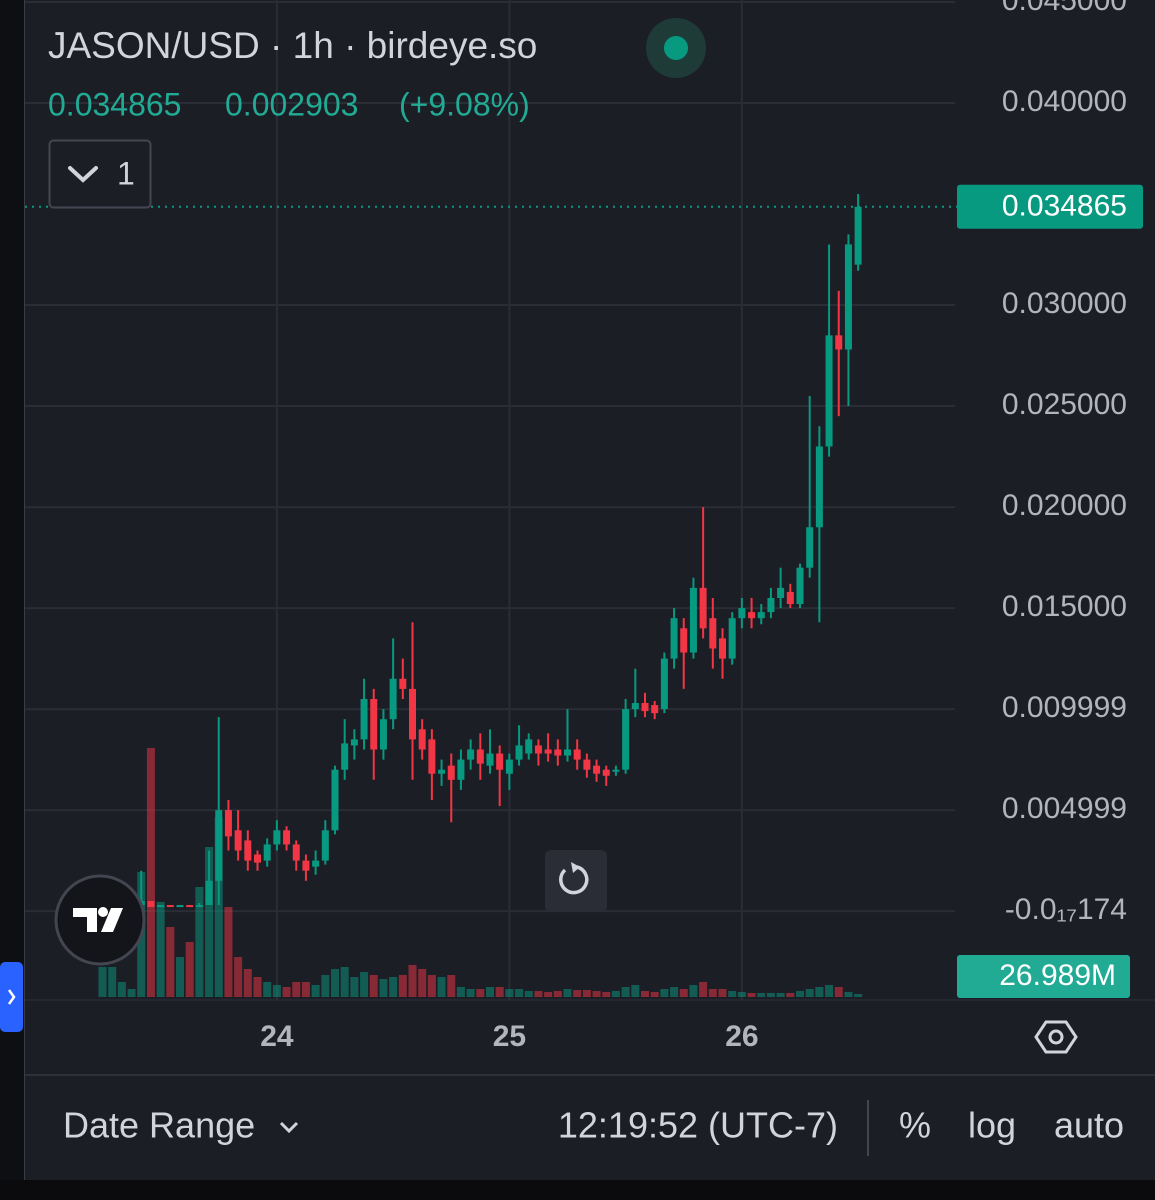 The image size is (1155, 1200). What do you see at coordinates (698, 1125) in the screenshot?
I see `clock: 12:19:52 (UTC-7)` at bounding box center [698, 1125].